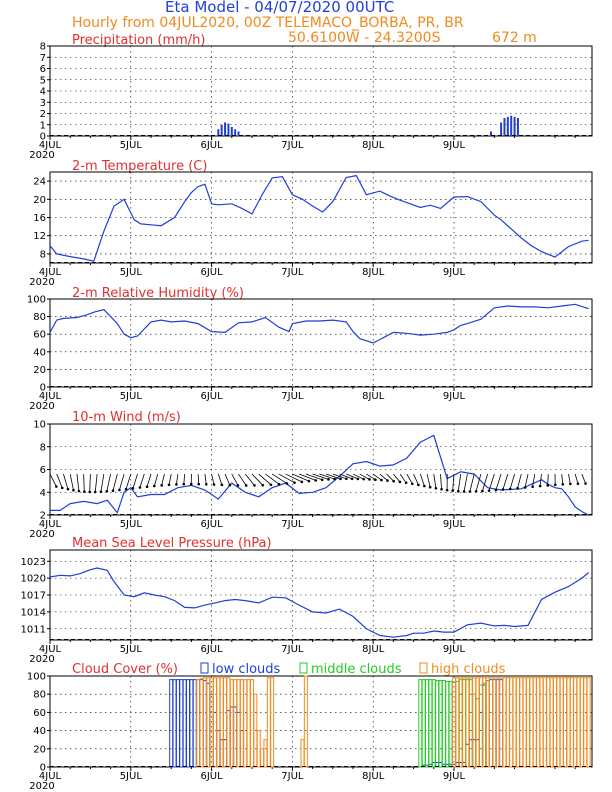  I want to click on precip-ytick-label: 0, so click(43, 137).